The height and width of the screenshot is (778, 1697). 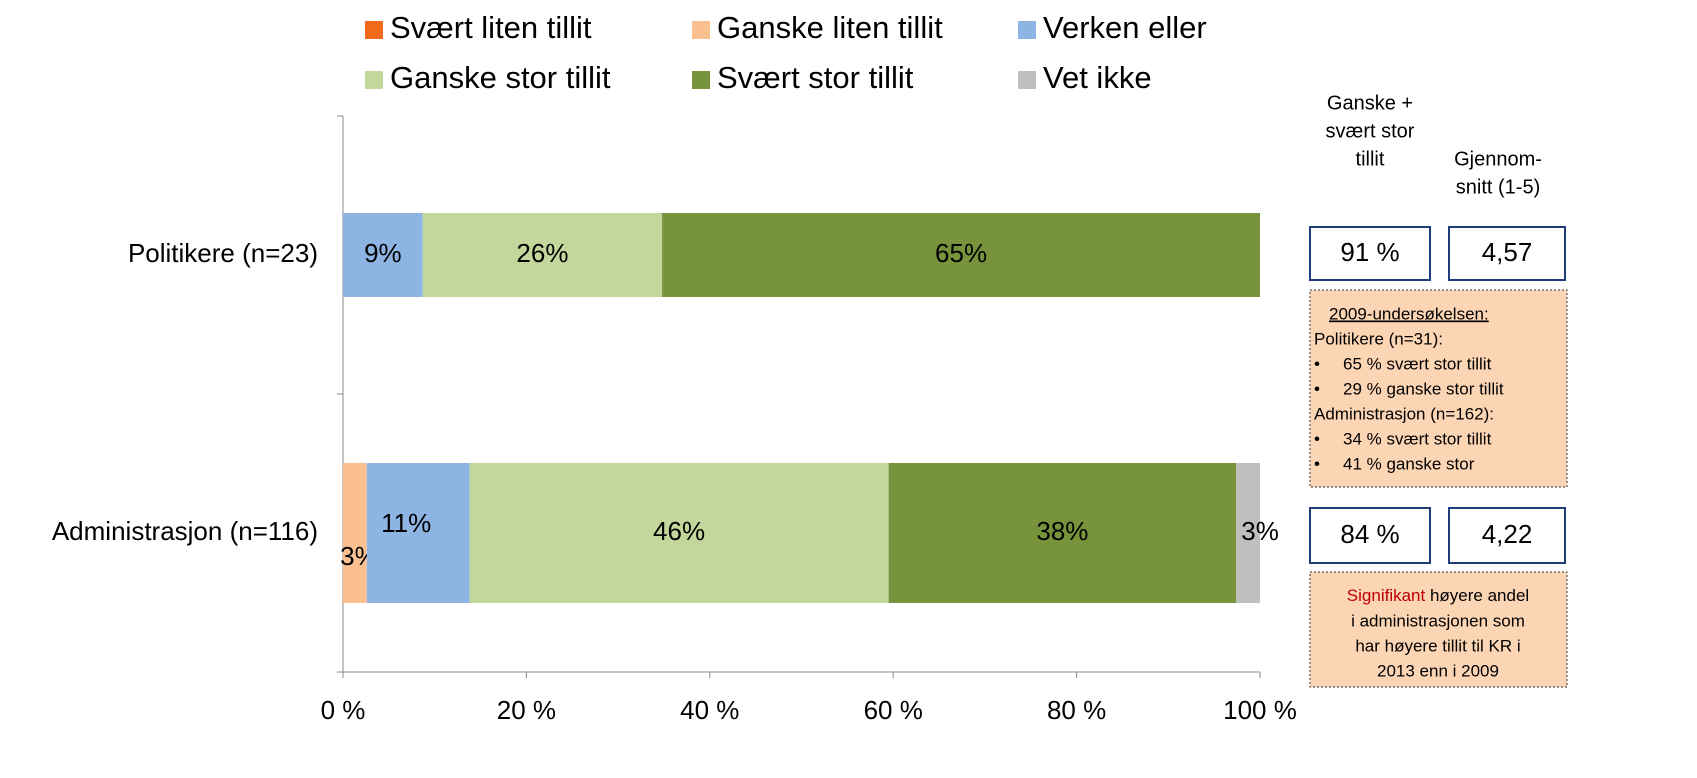 What do you see at coordinates (1370, 159) in the screenshot?
I see `column-header: tillit` at bounding box center [1370, 159].